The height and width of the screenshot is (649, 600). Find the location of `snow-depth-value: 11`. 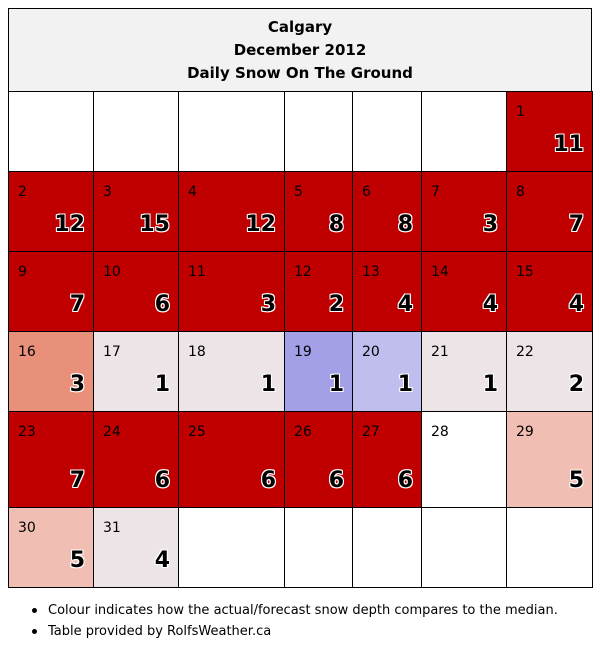

snow-depth-value: 11 is located at coordinates (568, 144).